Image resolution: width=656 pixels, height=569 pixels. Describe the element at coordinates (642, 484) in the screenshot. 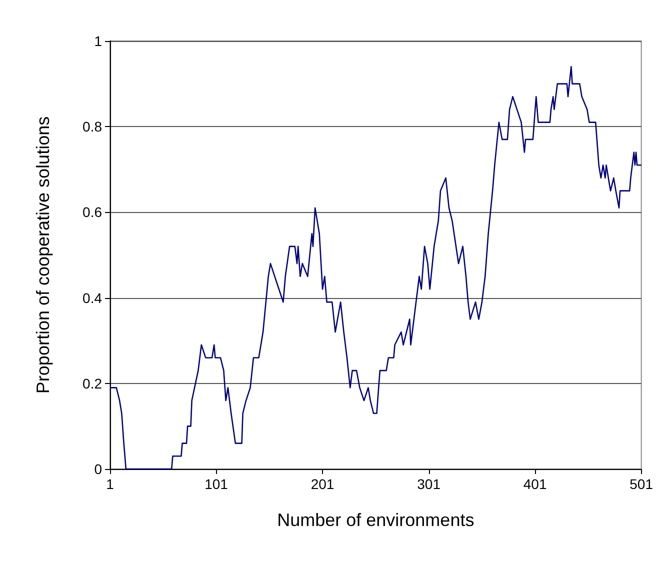

I see `x-tick-label: 501` at that location.